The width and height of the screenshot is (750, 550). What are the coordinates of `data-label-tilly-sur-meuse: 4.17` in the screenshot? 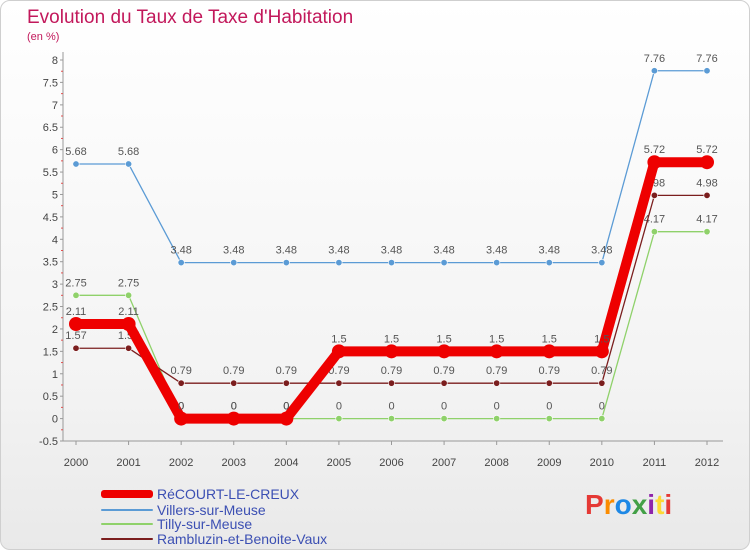 It's located at (706, 220).